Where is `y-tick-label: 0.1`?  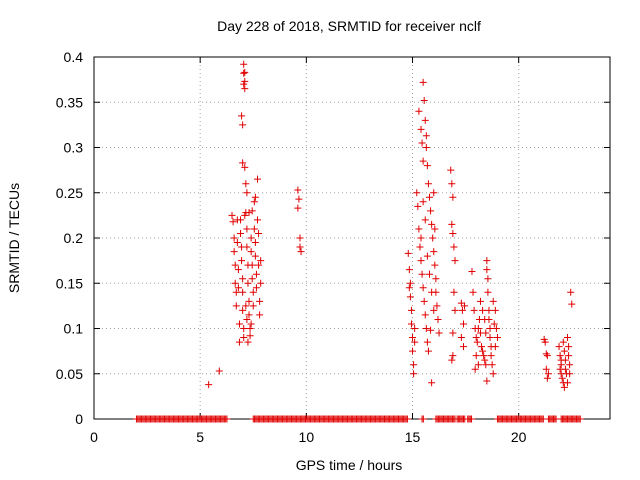
y-tick-label: 0.1 is located at coordinates (74, 329).